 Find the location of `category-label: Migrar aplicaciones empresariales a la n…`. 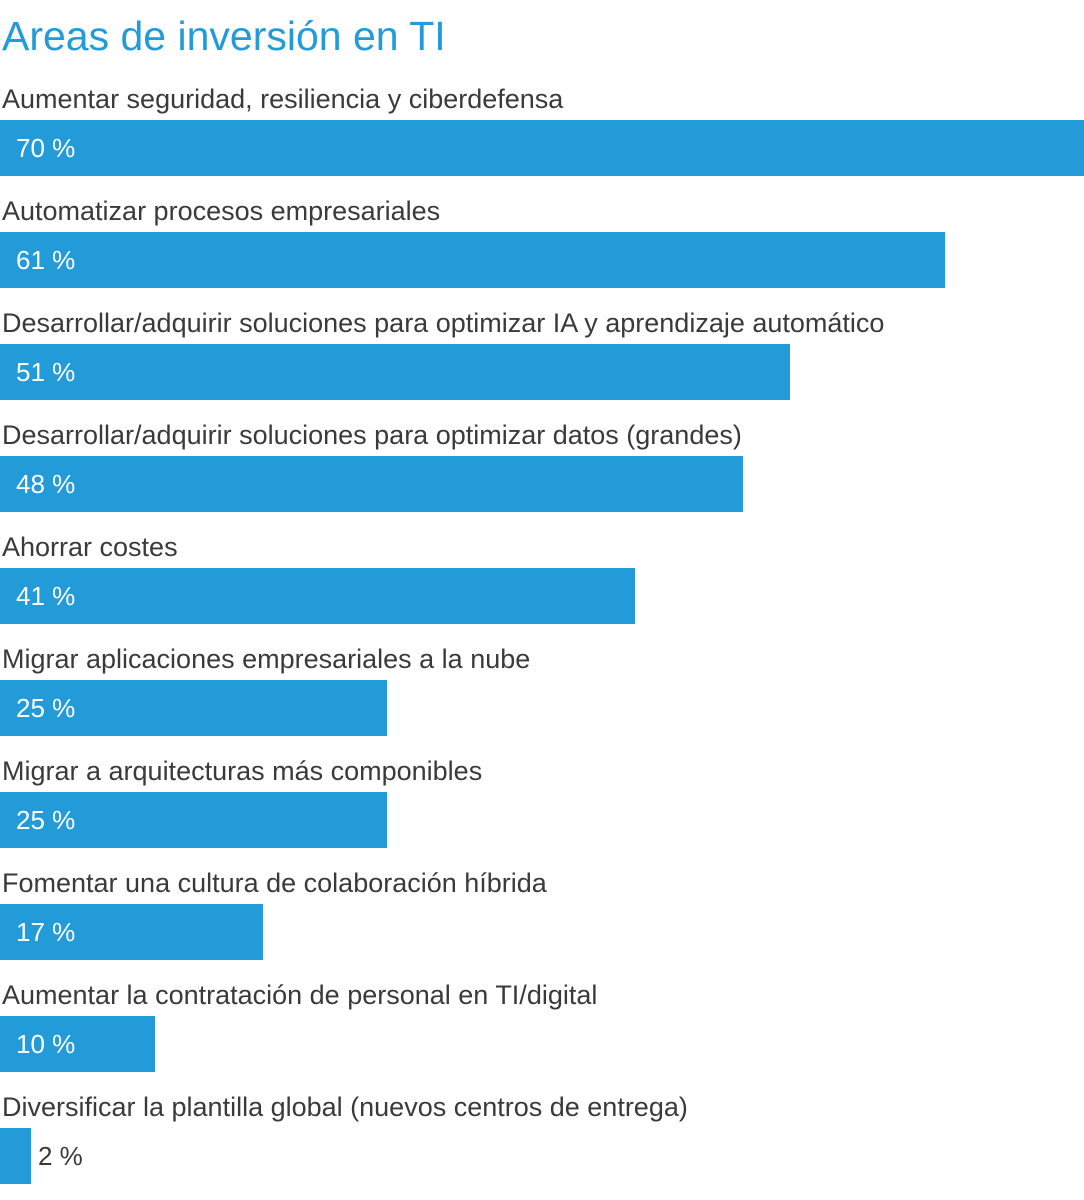

category-label: Migrar aplicaciones empresariales a la n… is located at coordinates (266, 659).